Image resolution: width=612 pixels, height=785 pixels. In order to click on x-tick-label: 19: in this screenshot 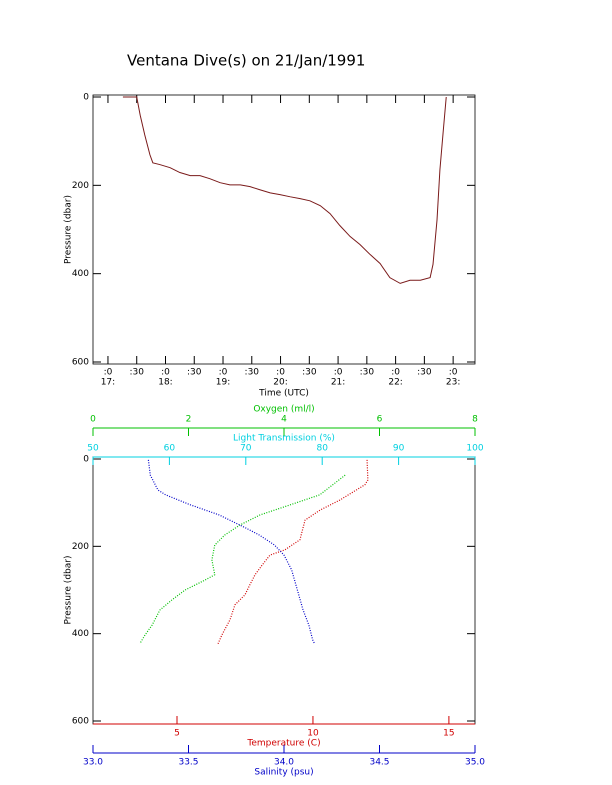, I will do `click(223, 383)`.